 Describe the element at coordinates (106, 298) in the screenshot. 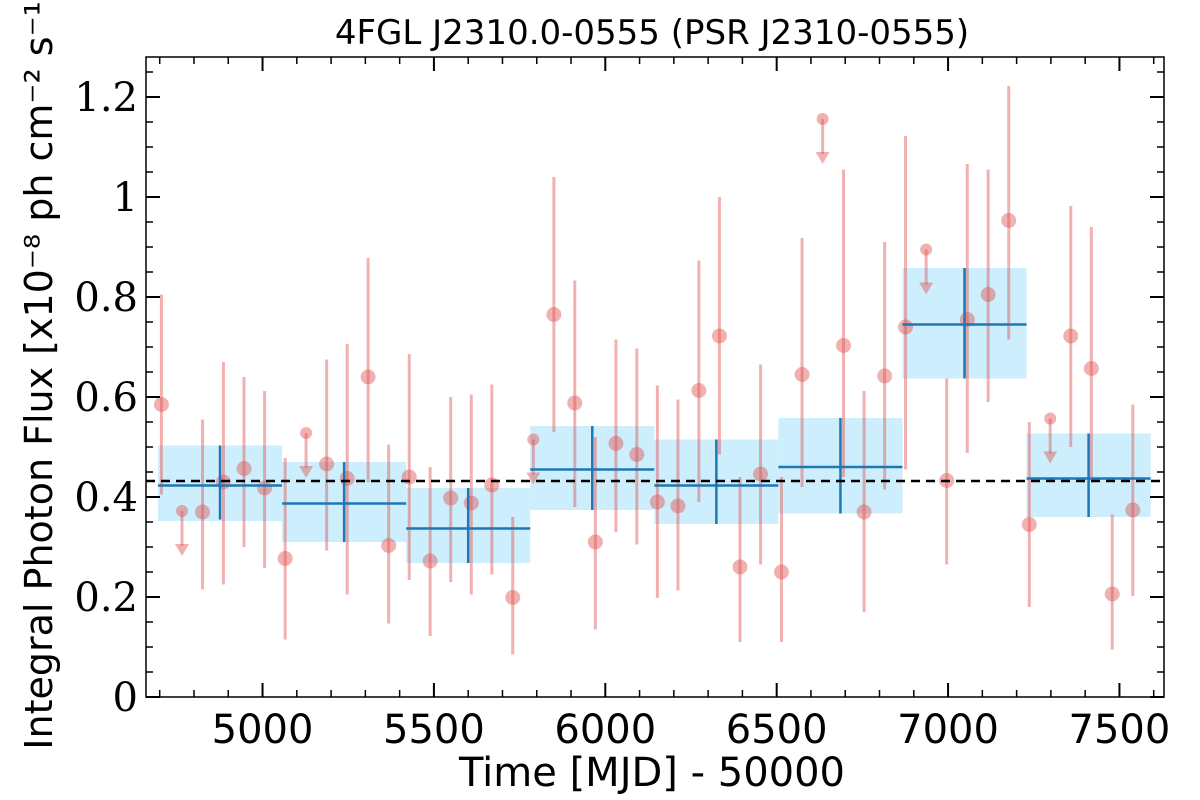

I see `y-tick-label: 0.8` at that location.